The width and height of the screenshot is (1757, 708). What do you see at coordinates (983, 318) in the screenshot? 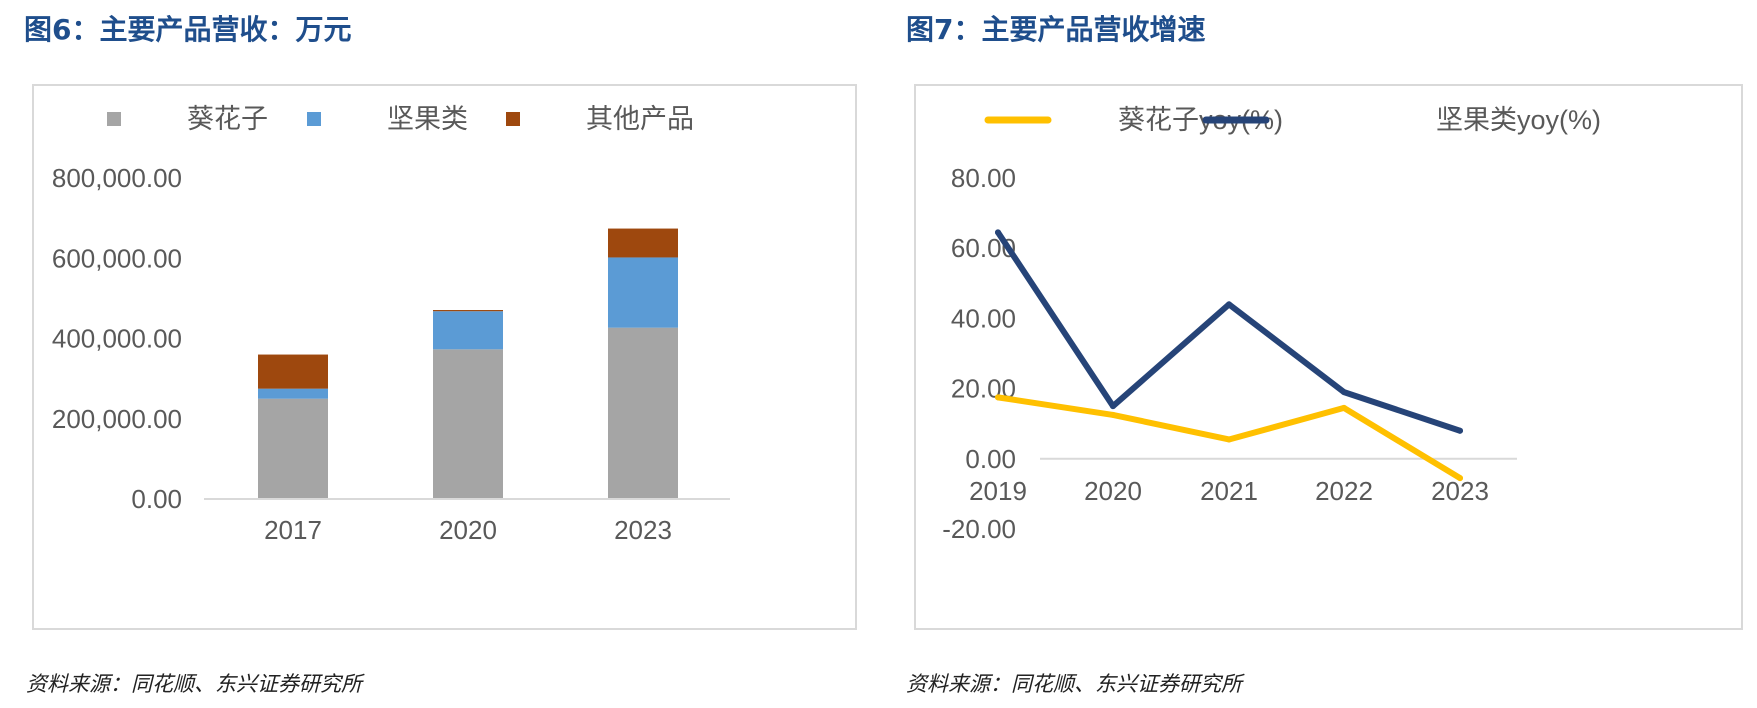
I see `y-tick-label: 40.00` at bounding box center [983, 318].